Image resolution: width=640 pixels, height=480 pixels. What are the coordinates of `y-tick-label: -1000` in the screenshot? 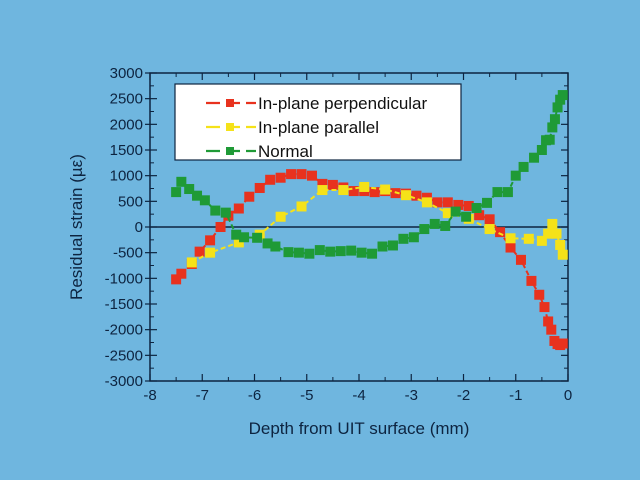 It's located at (124, 278).